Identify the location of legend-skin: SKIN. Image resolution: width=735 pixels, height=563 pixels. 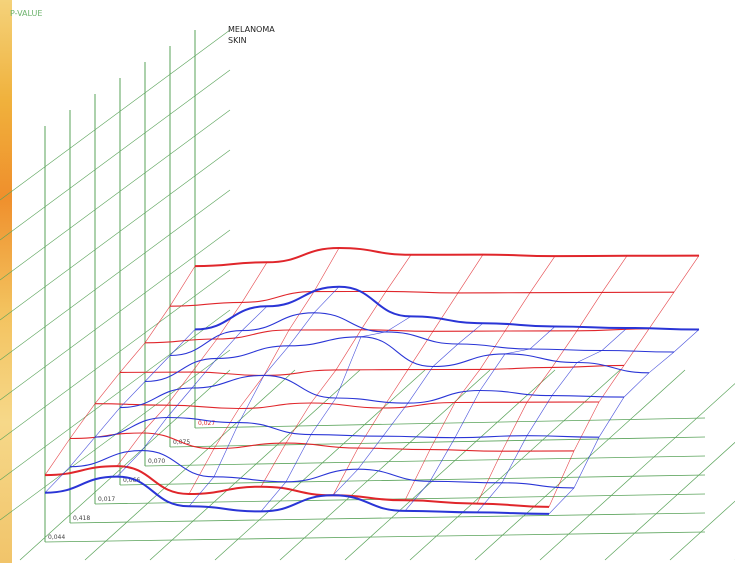
(237, 40).